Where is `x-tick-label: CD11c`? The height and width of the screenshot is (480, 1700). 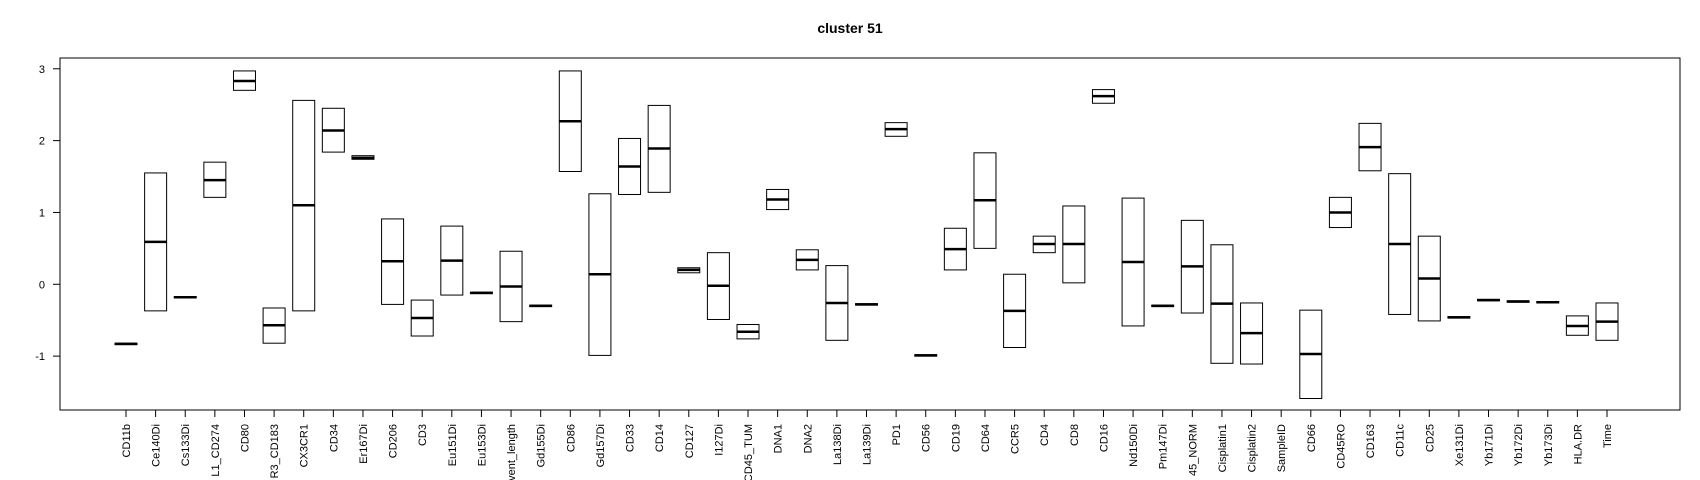
x-tick-label: CD11c is located at coordinates (1401, 440).